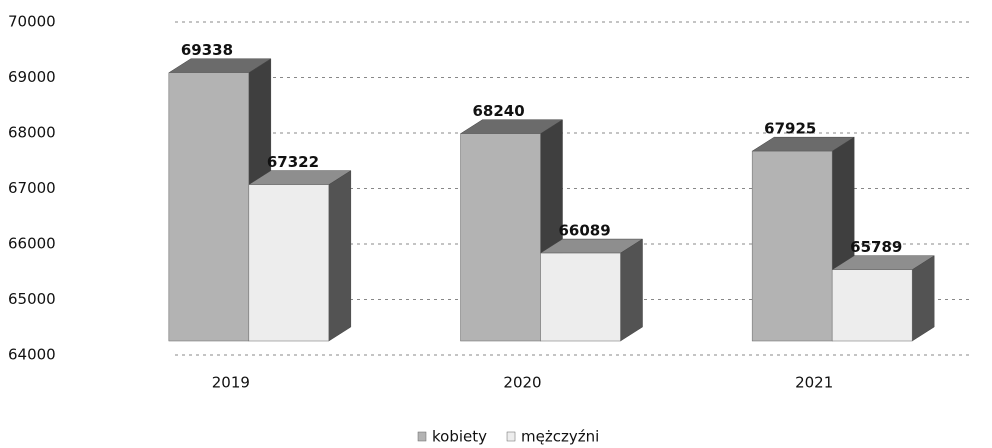 Image resolution: width=992 pixels, height=448 pixels. Describe the element at coordinates (32, 188) in the screenshot. I see `y-tick-label: 67000` at that location.